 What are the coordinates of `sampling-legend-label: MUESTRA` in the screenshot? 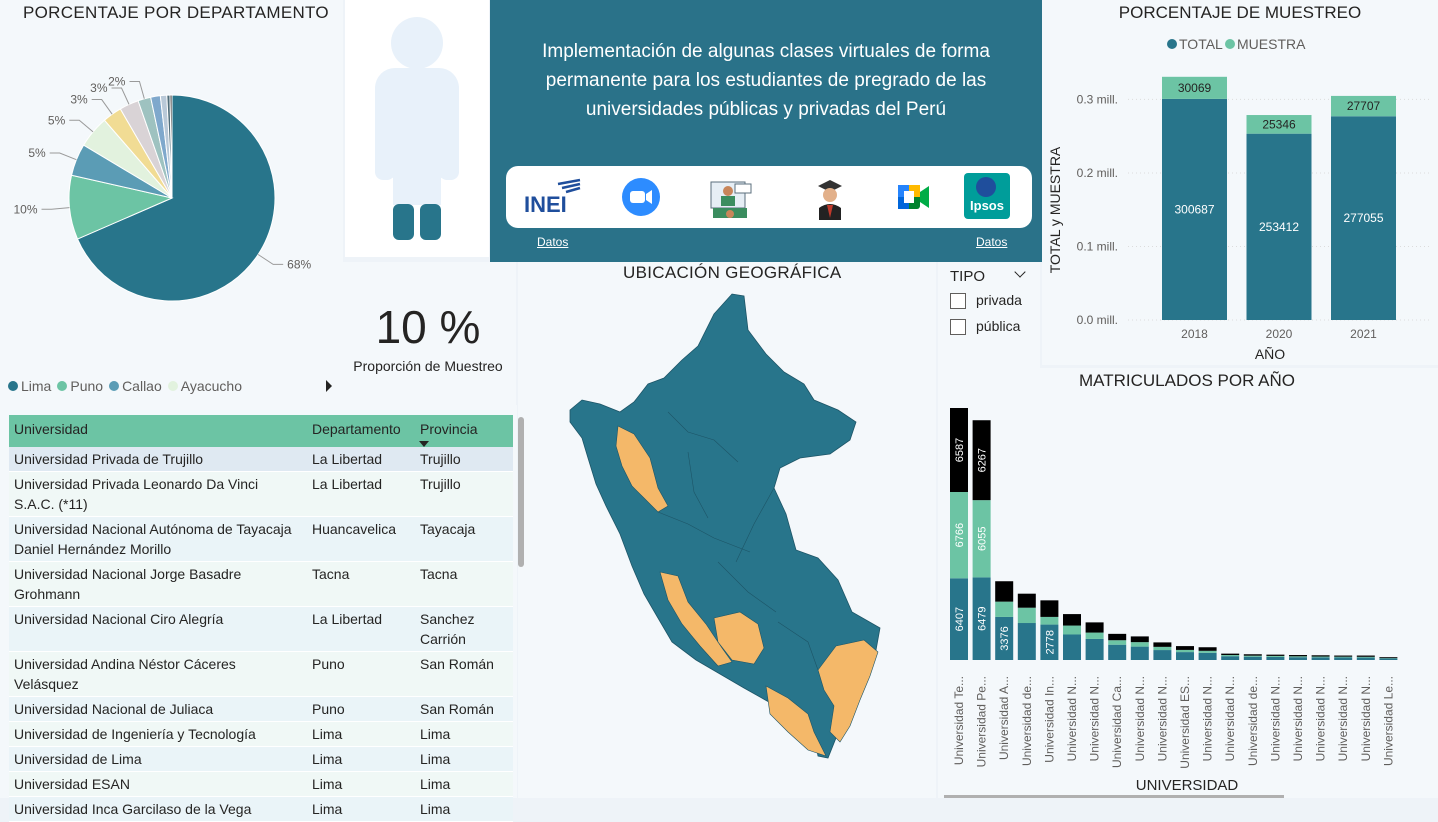 It's located at (1271, 44).